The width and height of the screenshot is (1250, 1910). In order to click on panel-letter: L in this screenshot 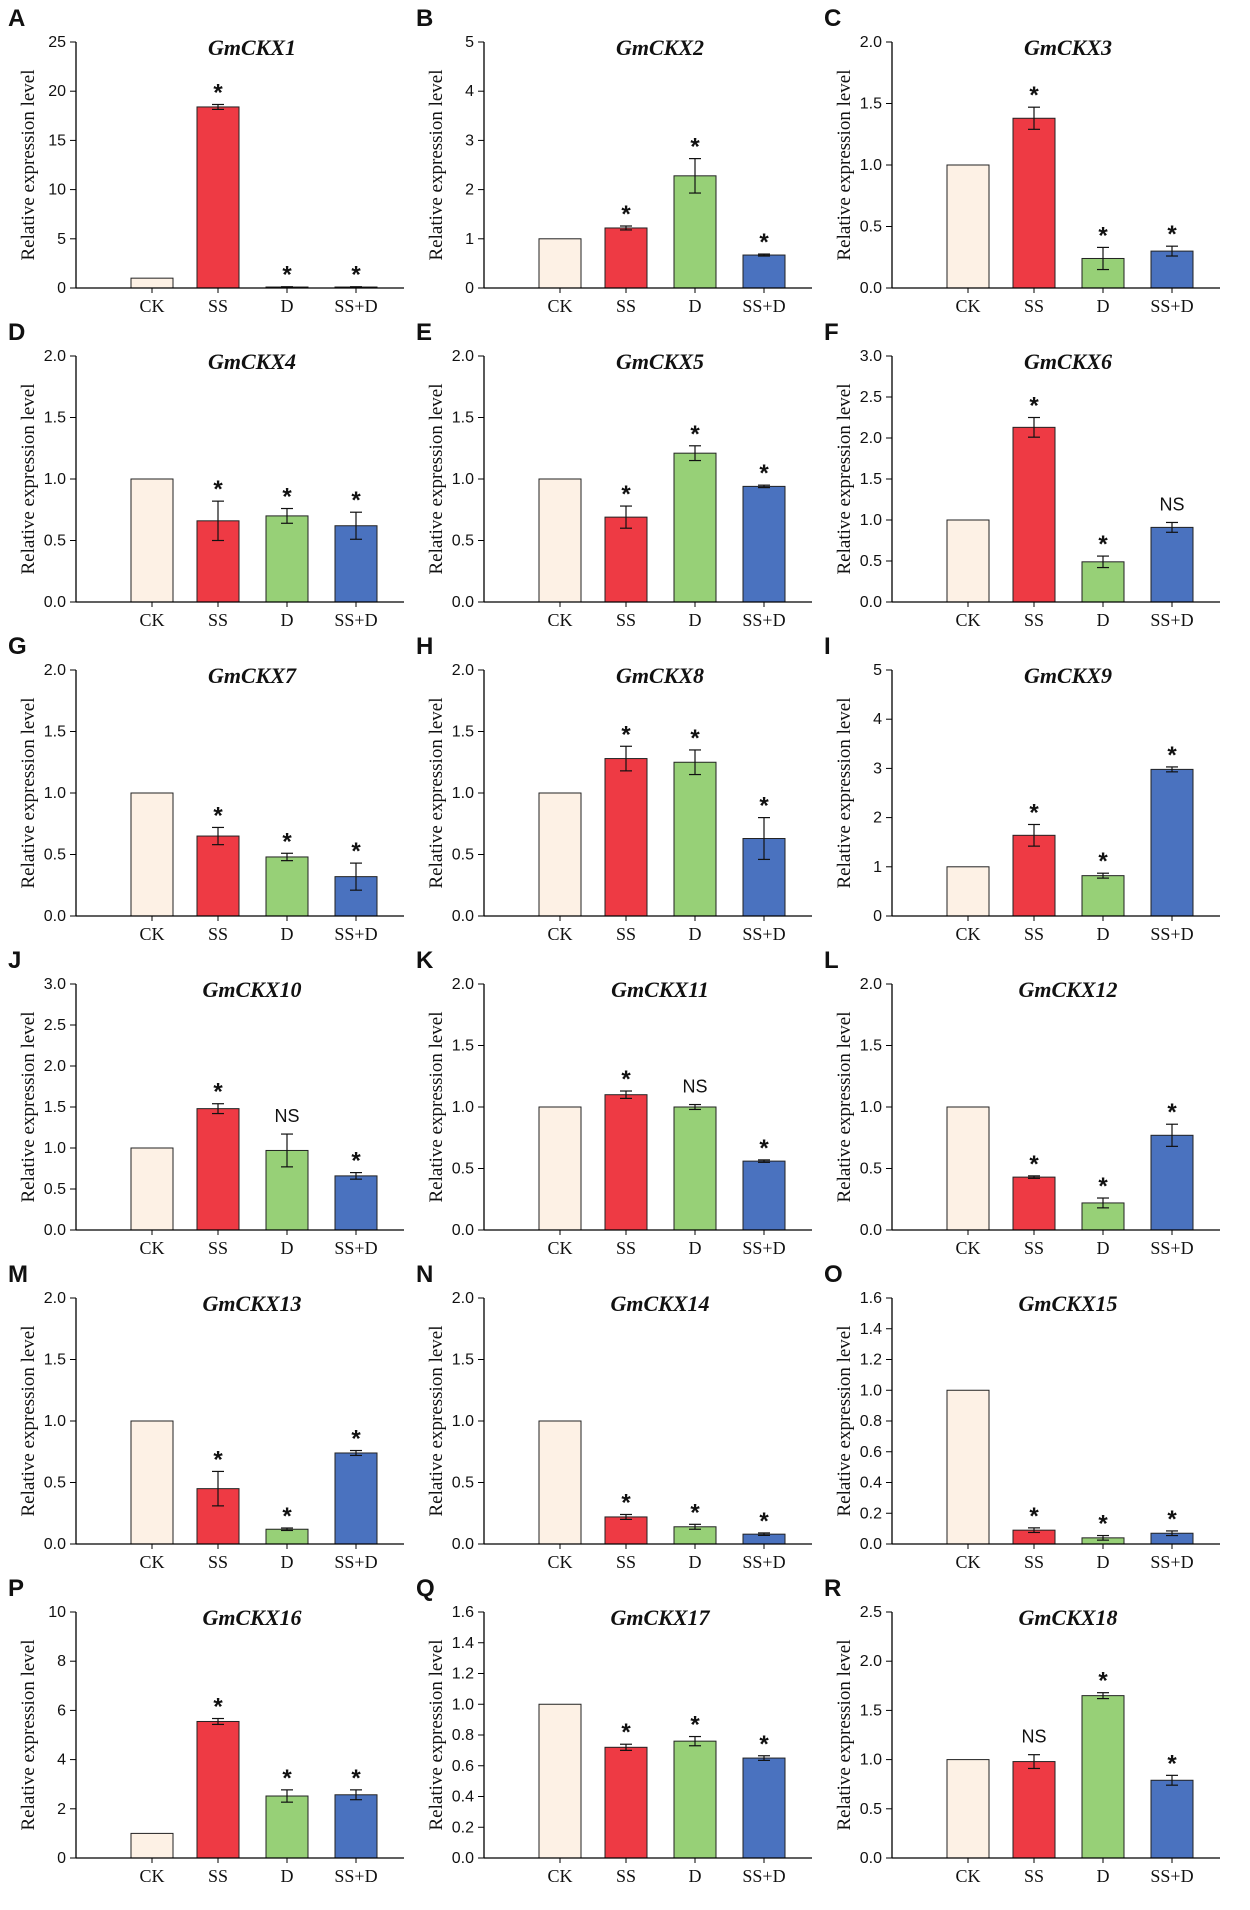, I will do `click(831, 960)`.